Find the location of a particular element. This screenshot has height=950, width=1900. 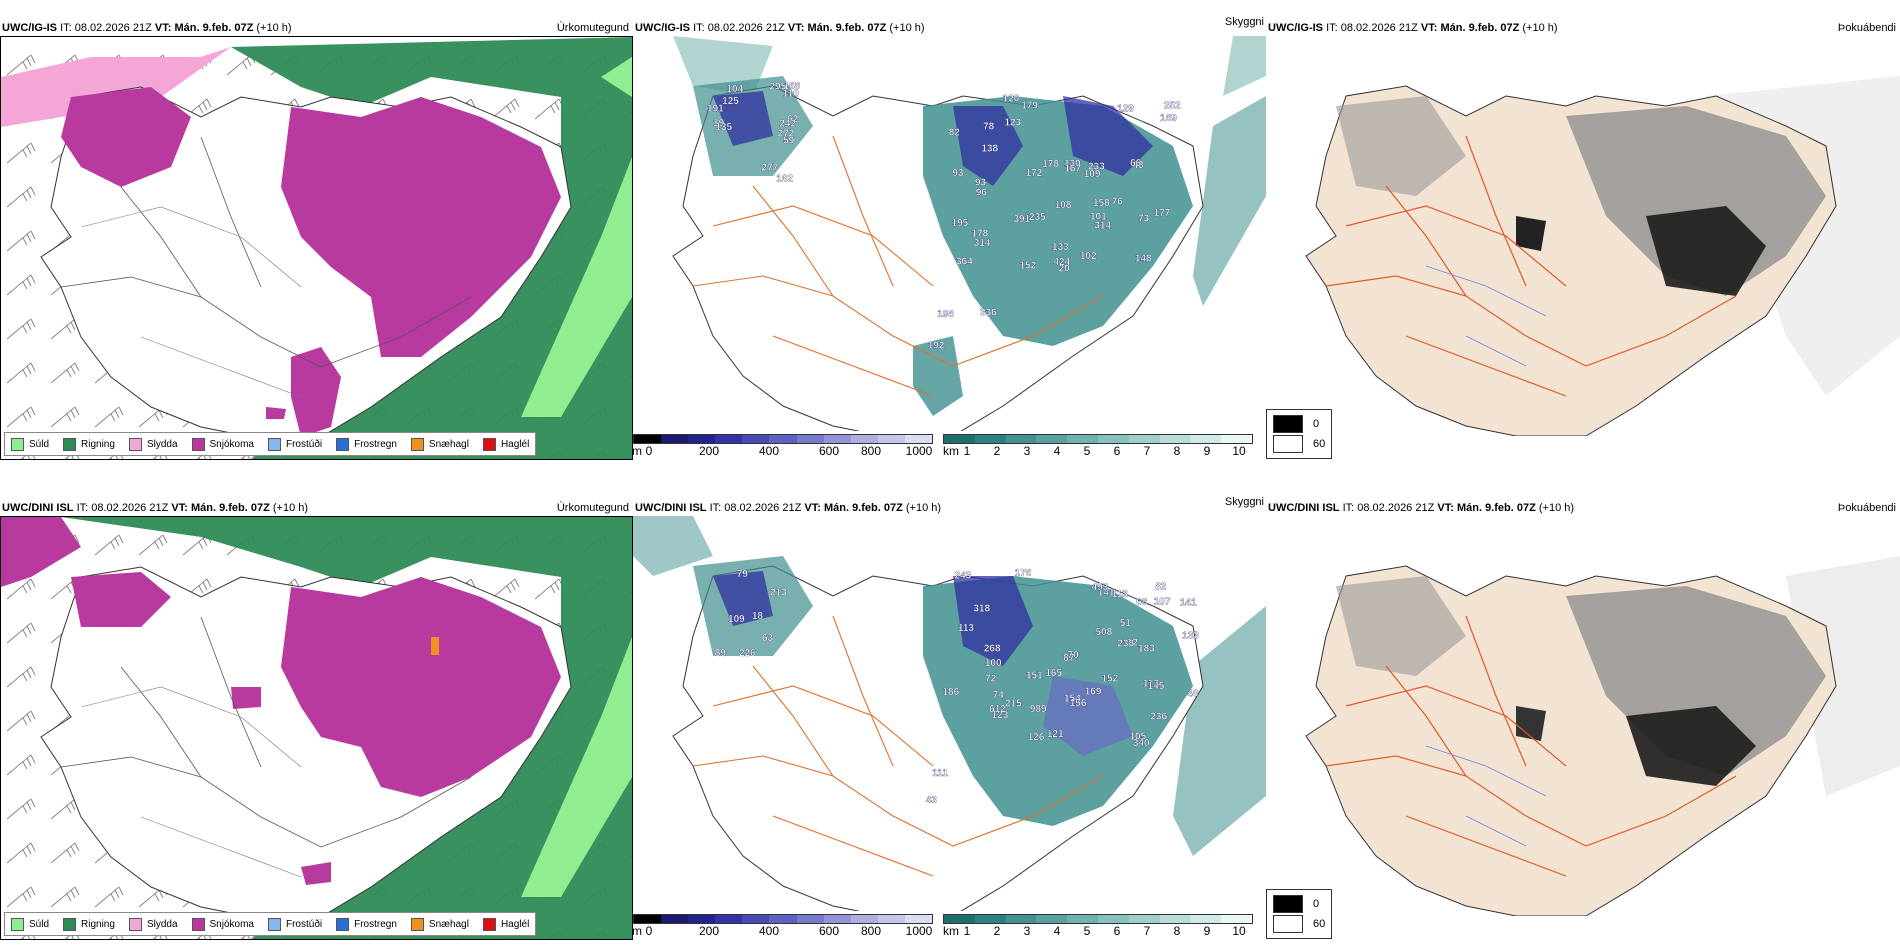

cloud-base-label: 277 is located at coordinates (770, 168).